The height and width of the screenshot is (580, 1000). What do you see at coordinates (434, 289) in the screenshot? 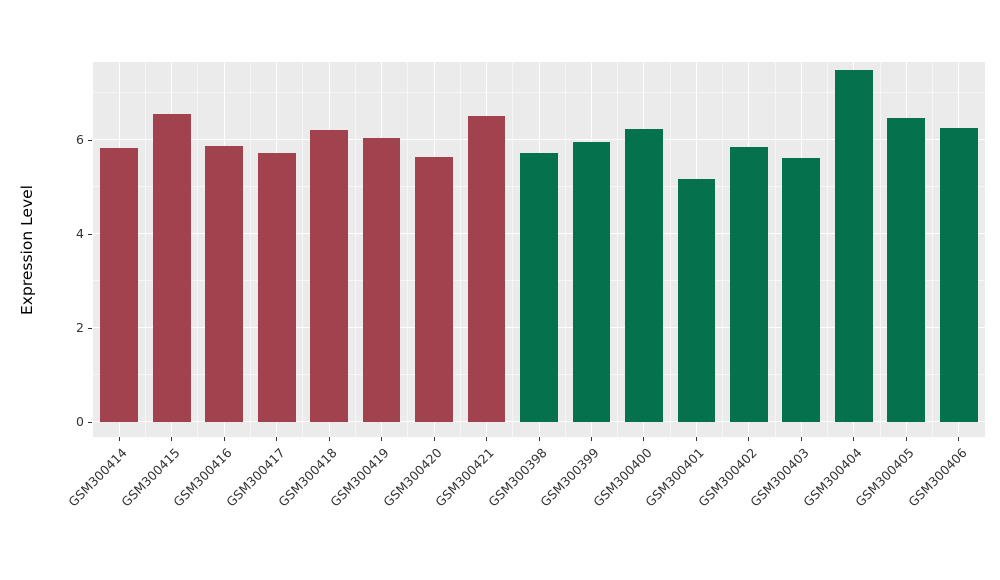
I see `bar-GSM300420` at bounding box center [434, 289].